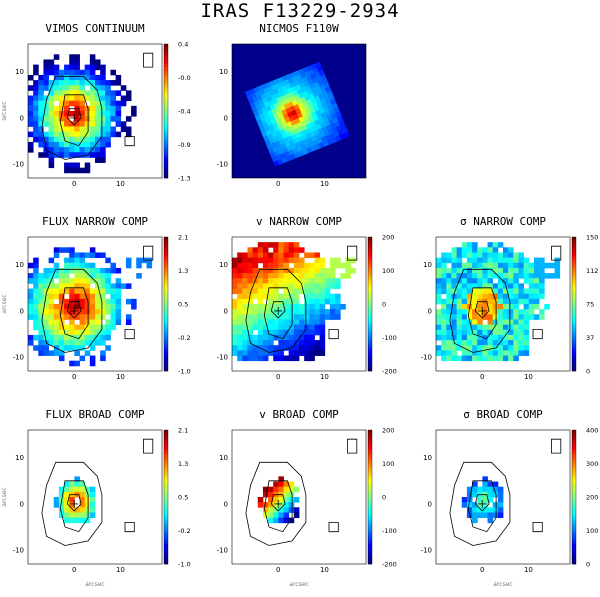  I want to click on colorbar-label: -0.0, so click(184, 78).